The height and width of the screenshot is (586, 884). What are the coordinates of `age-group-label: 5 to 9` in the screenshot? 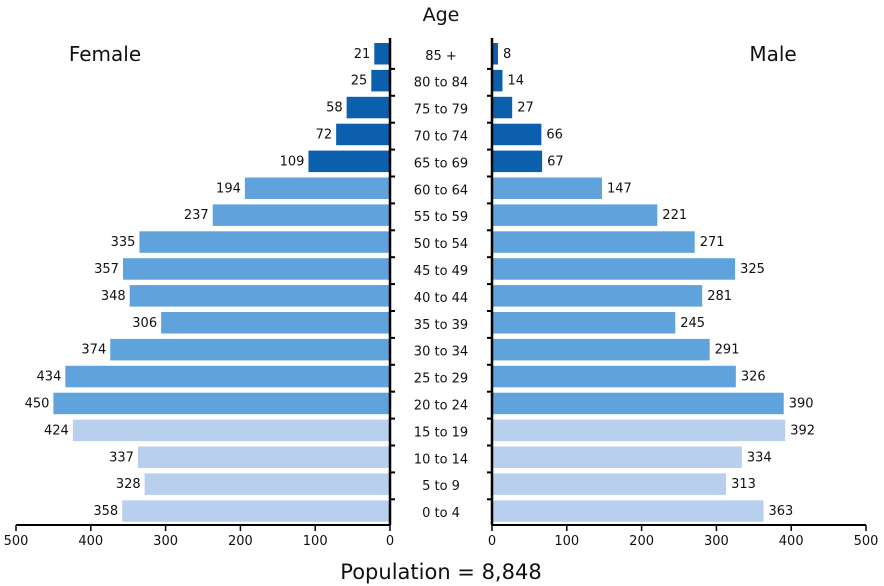 It's located at (441, 486).